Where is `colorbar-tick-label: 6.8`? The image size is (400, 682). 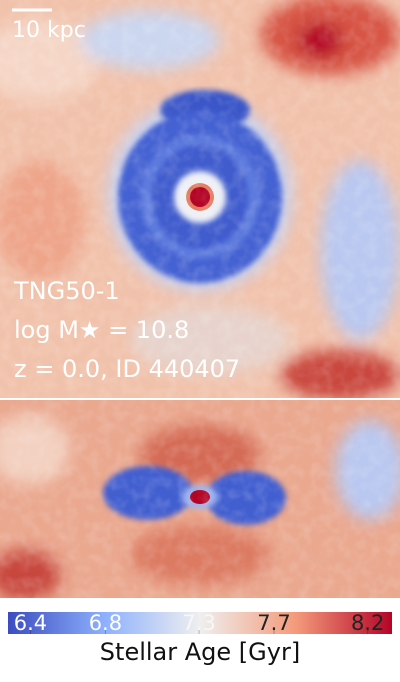
colorbar-tick-label: 6.8 is located at coordinates (105, 623).